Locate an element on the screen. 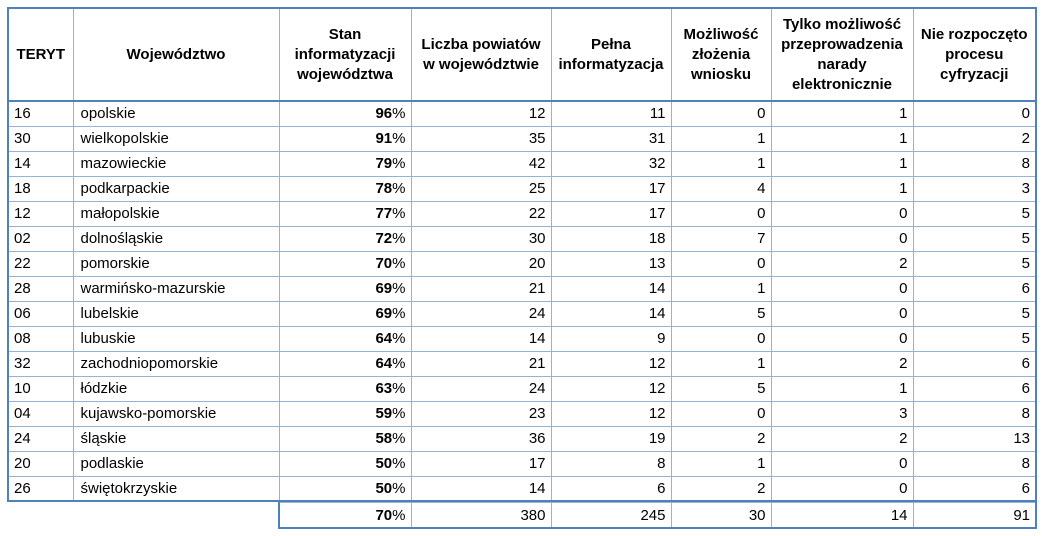  cell-wojewodztwo: świętokrzyskie is located at coordinates (176, 488).